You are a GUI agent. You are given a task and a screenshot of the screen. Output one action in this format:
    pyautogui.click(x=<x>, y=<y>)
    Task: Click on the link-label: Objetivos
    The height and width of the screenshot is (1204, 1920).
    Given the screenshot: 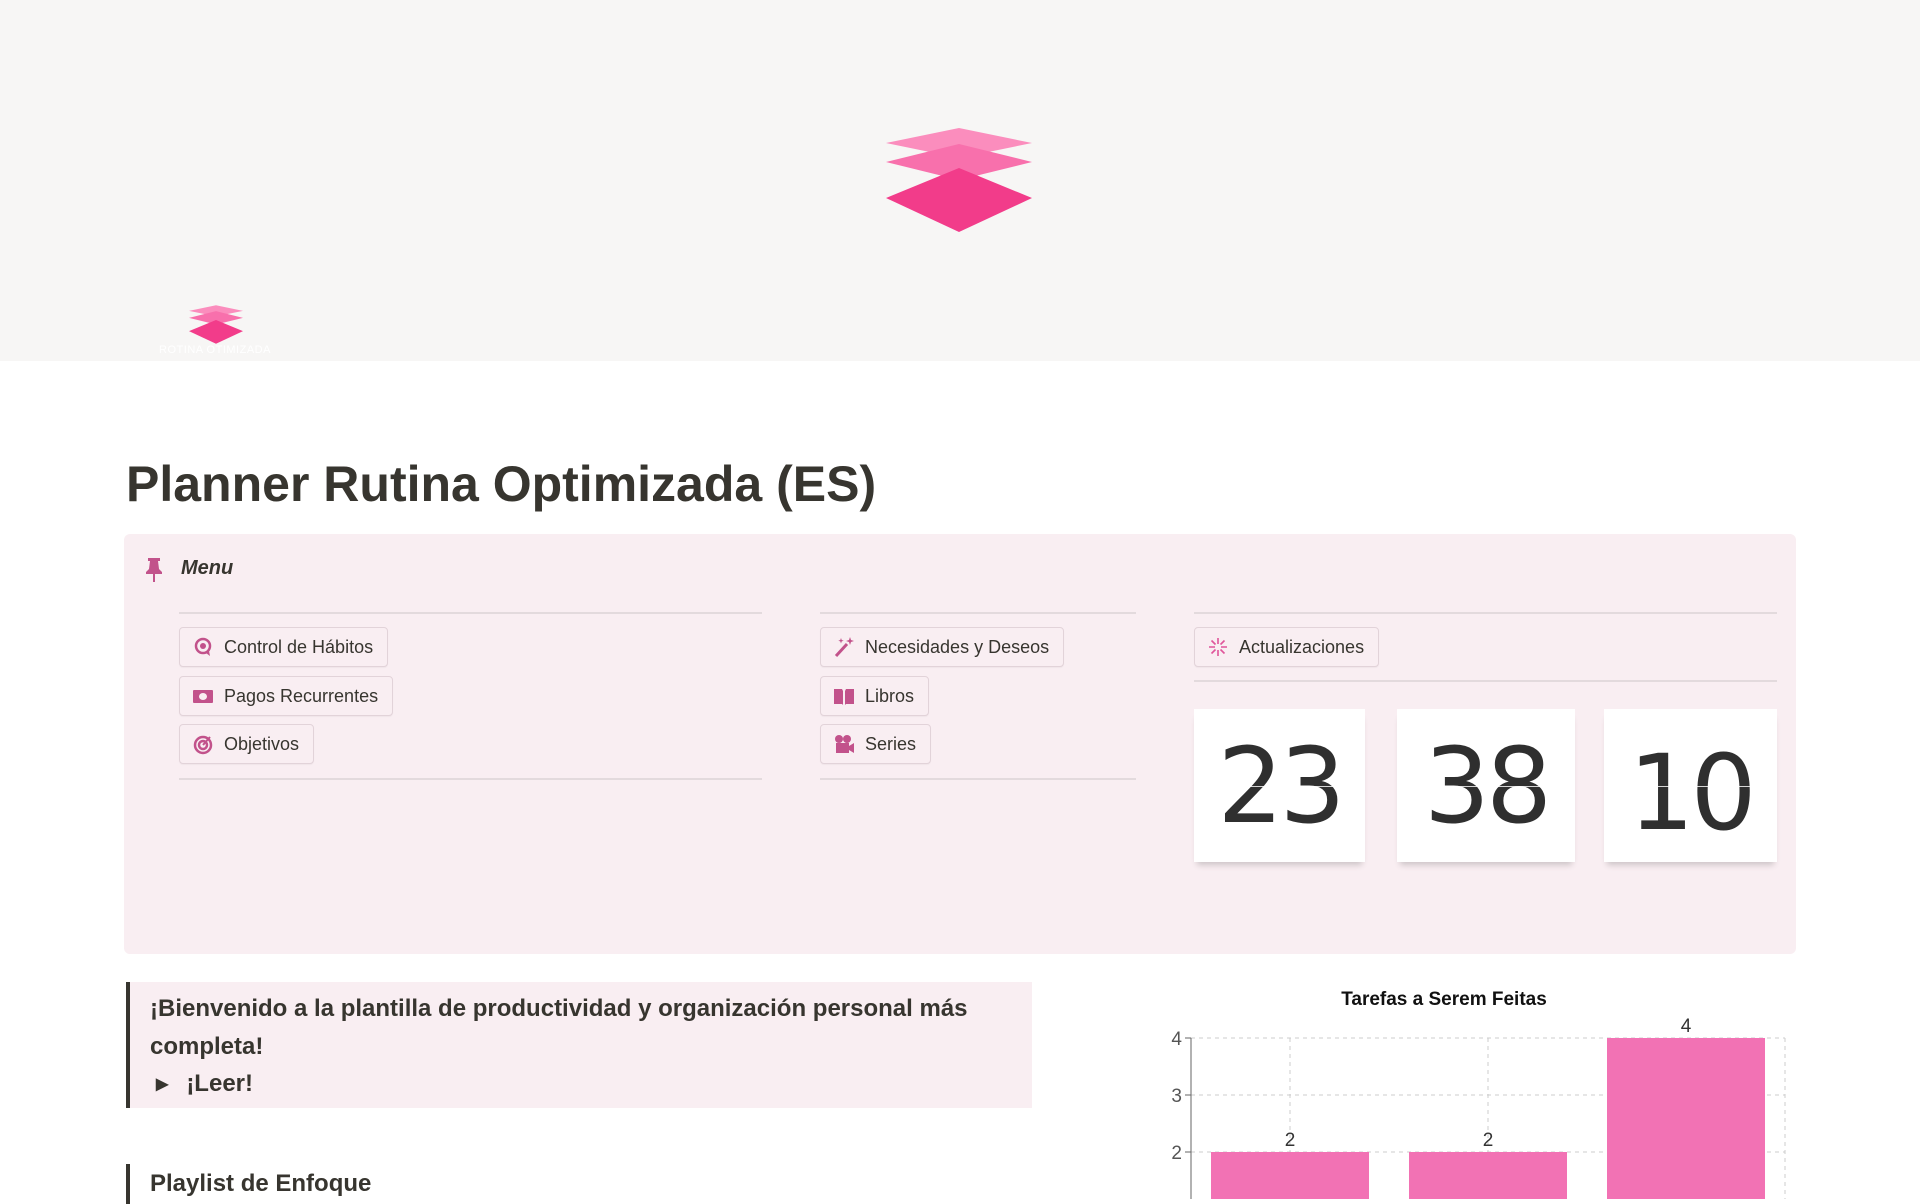 What is the action you would take?
    pyautogui.click(x=262, y=743)
    